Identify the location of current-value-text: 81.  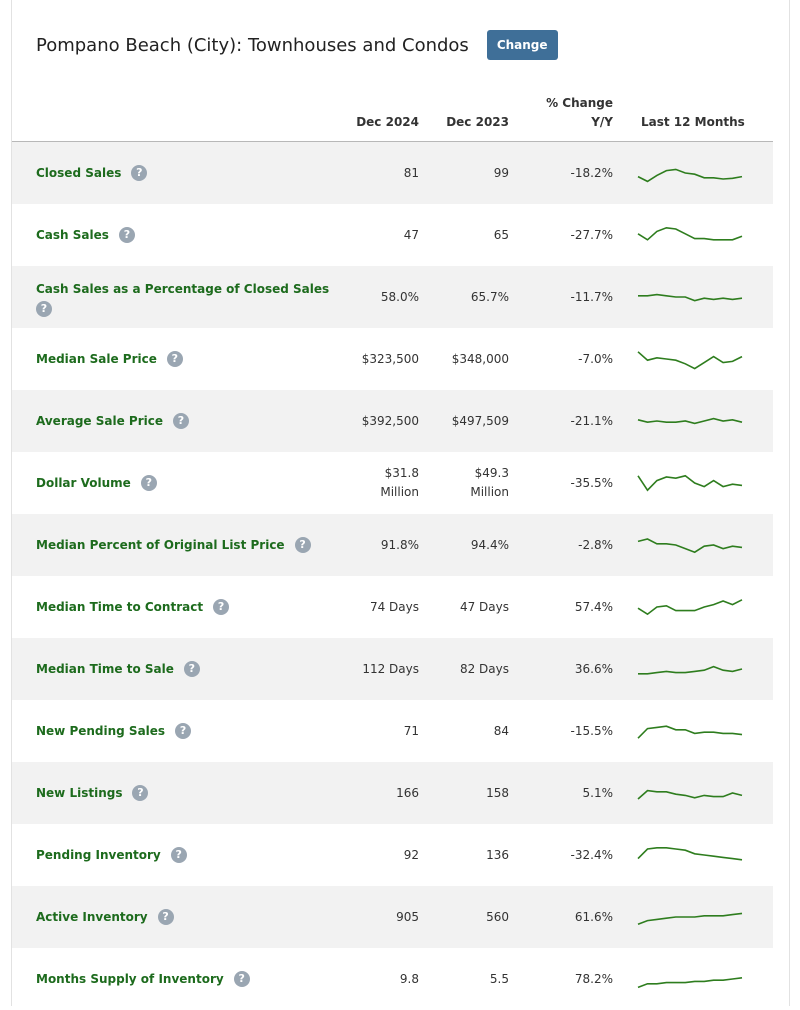
(411, 172).